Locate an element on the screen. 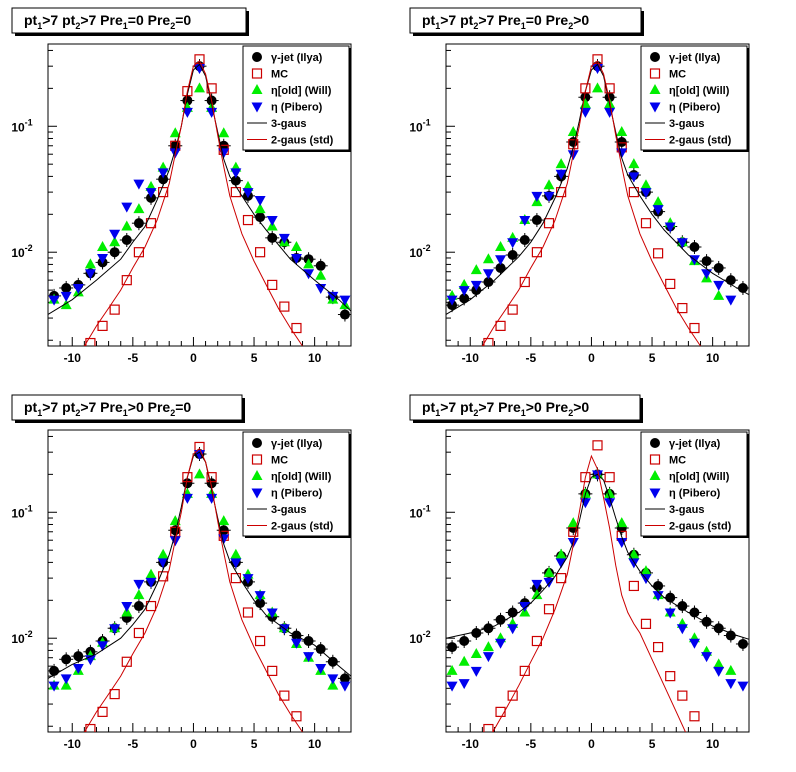 Image resolution: width=796 pixels, height=772 pixels. y-tick-exponent: -2 is located at coordinates (29, 634).